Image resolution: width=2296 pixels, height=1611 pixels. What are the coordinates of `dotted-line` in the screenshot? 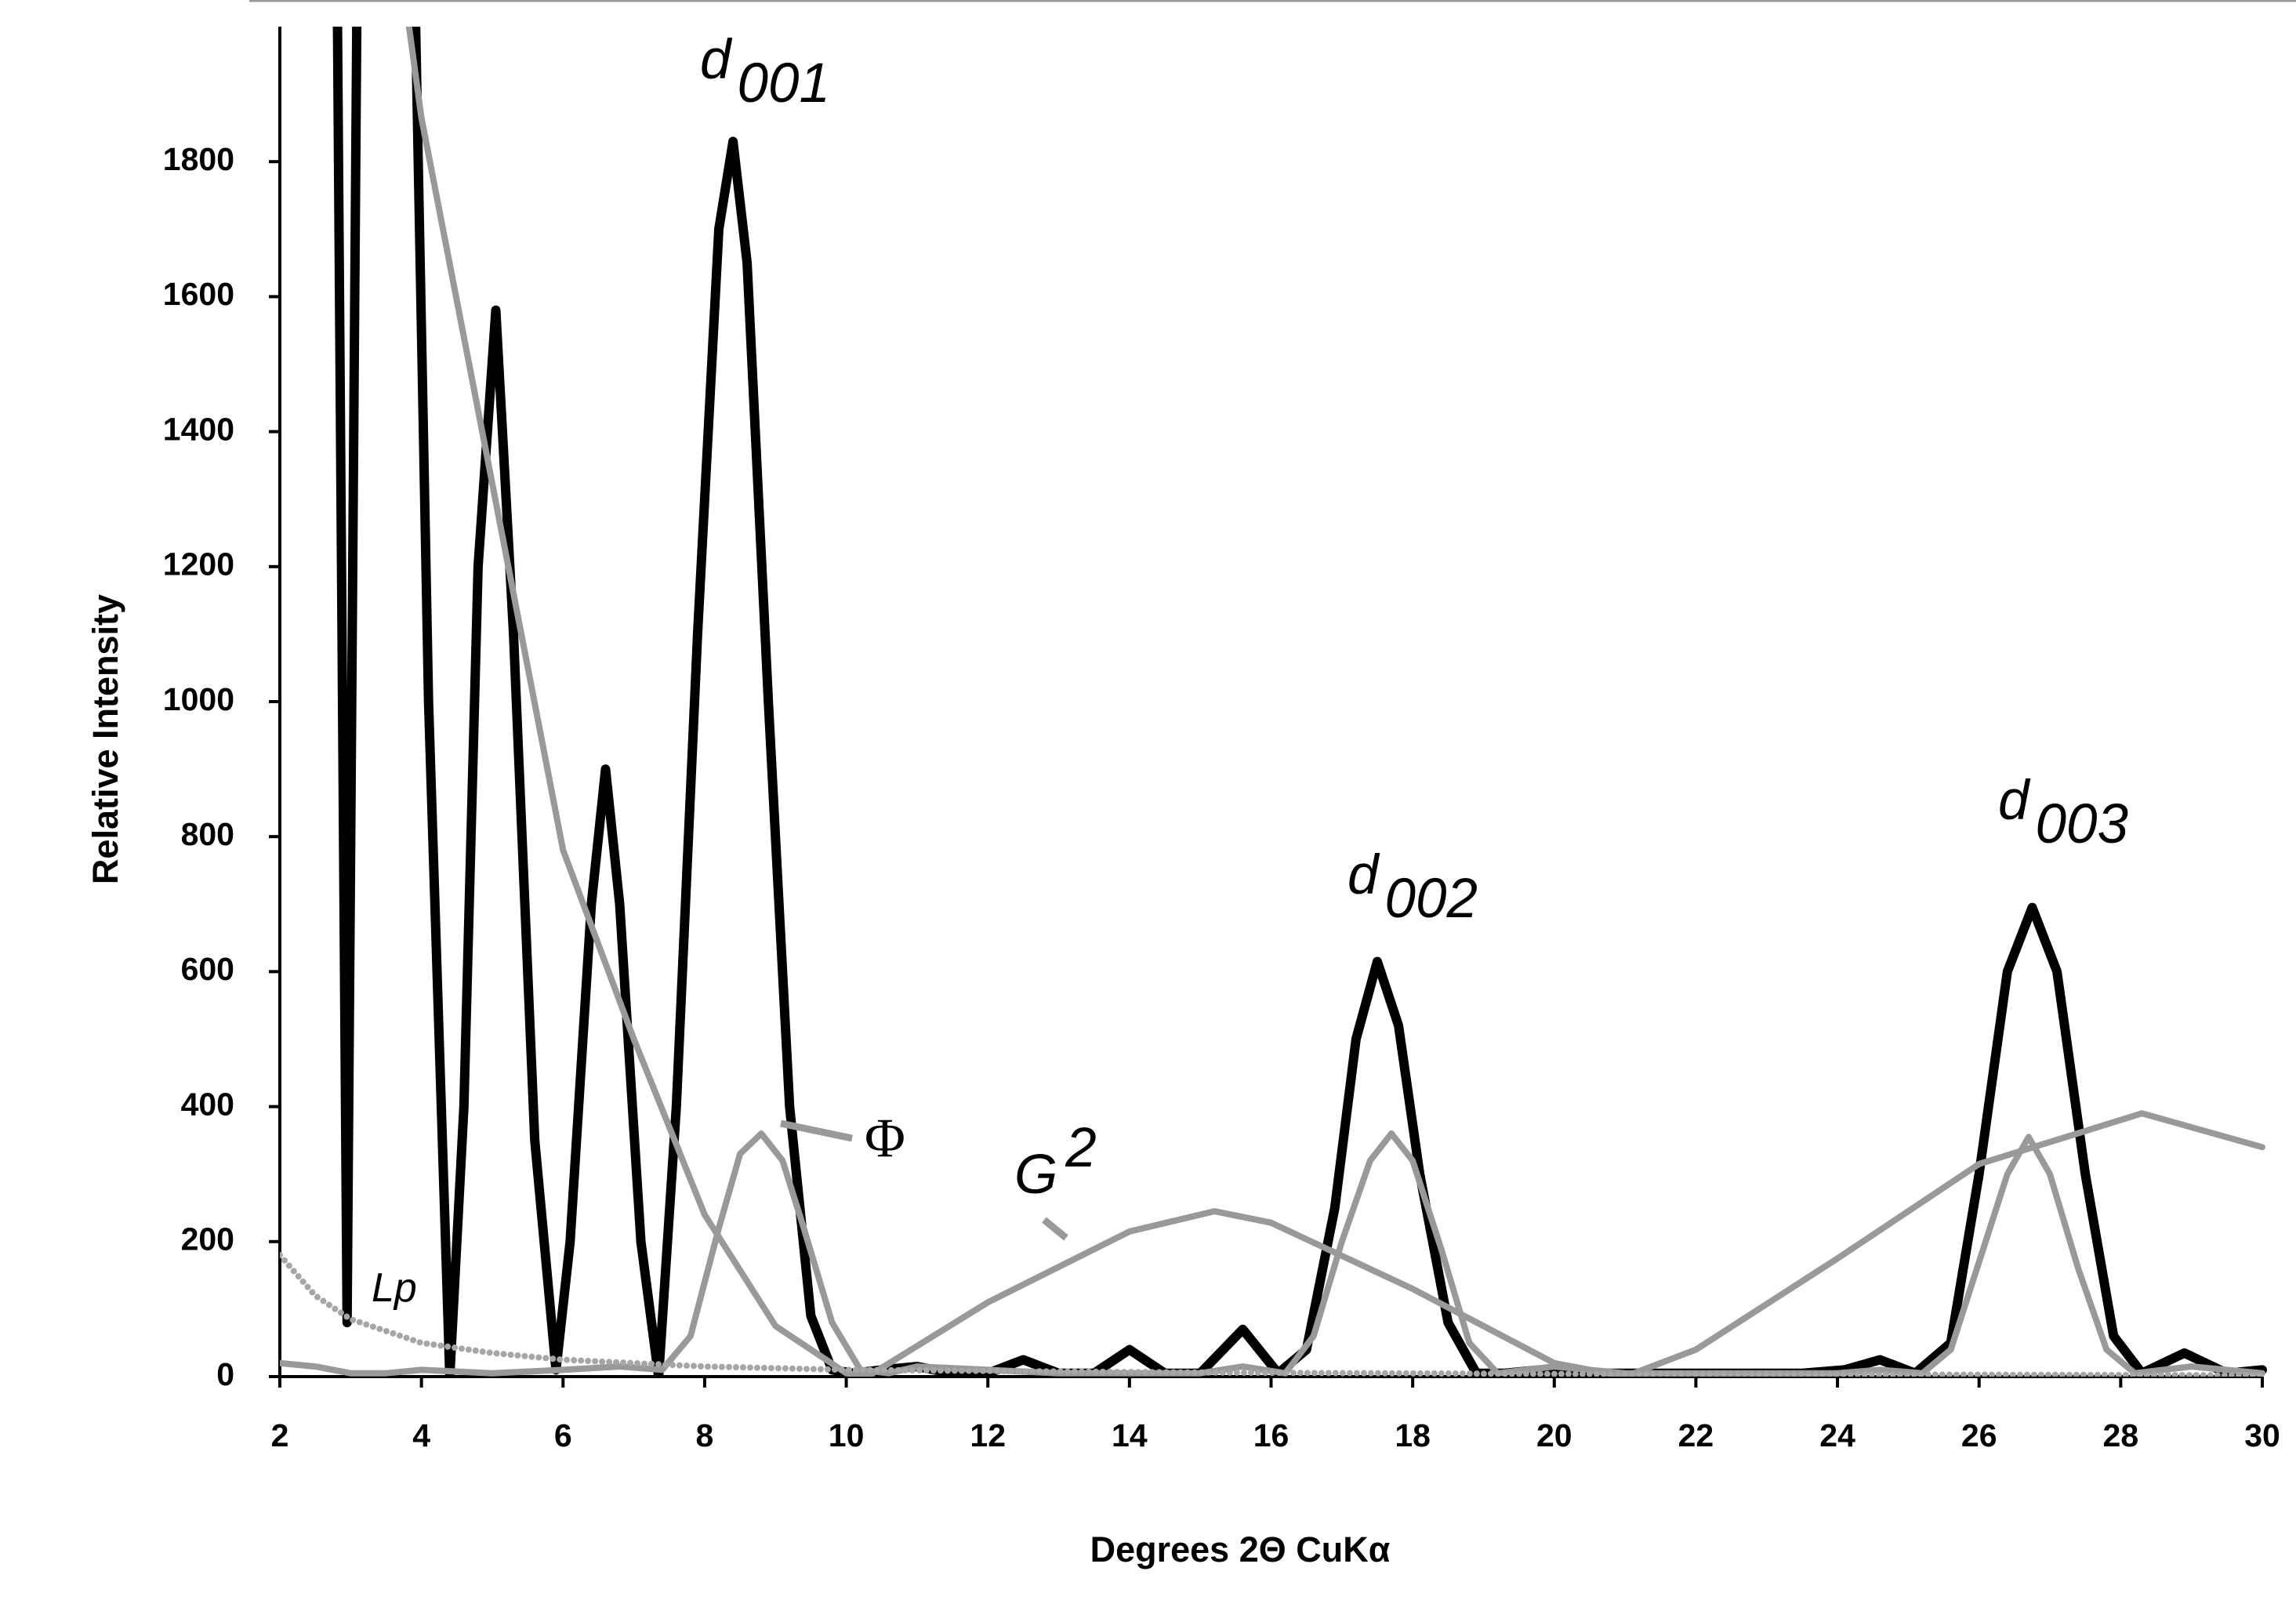 It's located at (1272, 1314).